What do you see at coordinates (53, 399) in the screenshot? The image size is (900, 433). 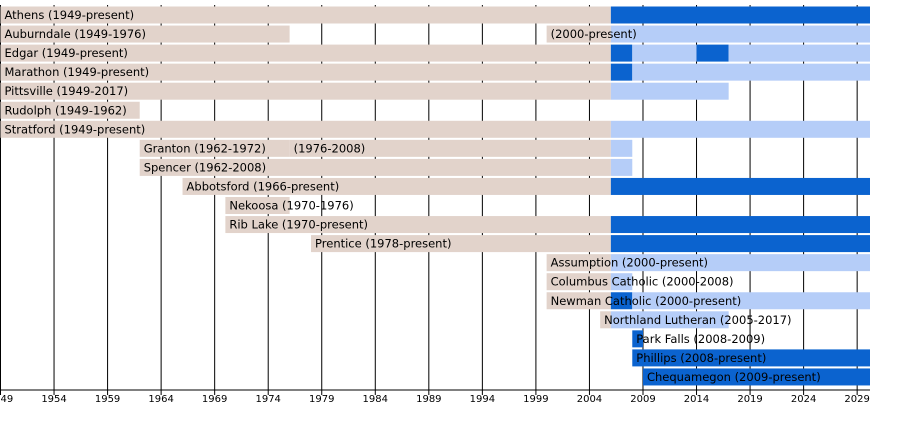 I see `x-tick-label: 1954` at bounding box center [53, 399].